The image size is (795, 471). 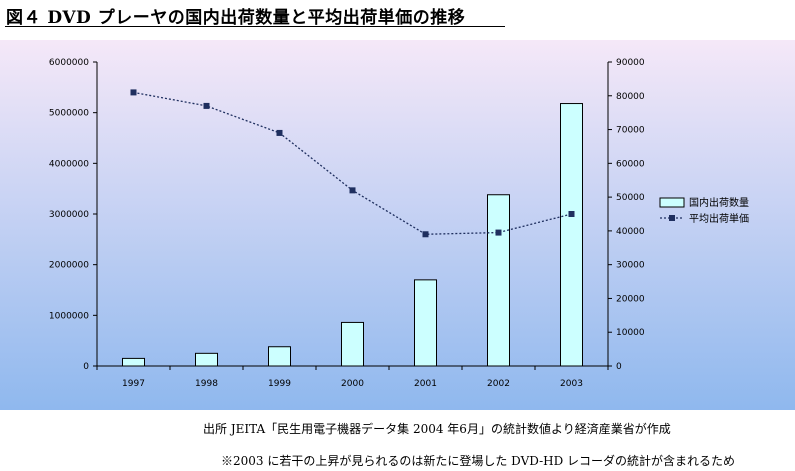 I want to click on left-tick-label: 2000000, so click(x=69, y=266).